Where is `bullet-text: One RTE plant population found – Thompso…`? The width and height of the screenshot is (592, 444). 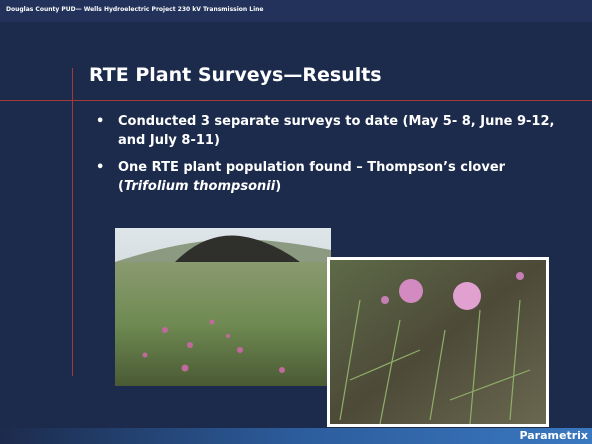 bullet-text: One RTE plant population found – Thompso… is located at coordinates (312, 177).